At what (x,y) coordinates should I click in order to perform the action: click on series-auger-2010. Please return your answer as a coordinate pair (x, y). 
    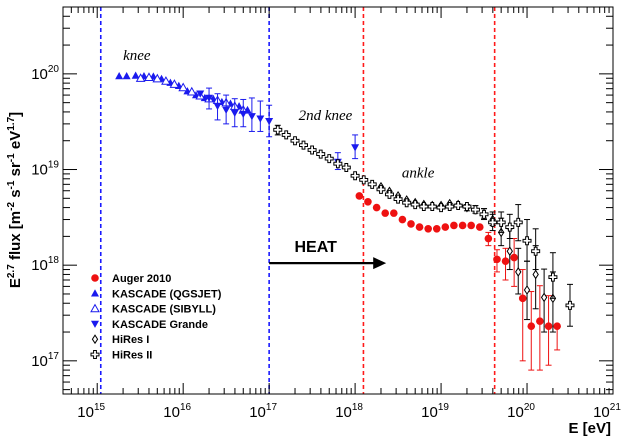
    Looking at the image, I should click on (458, 281).